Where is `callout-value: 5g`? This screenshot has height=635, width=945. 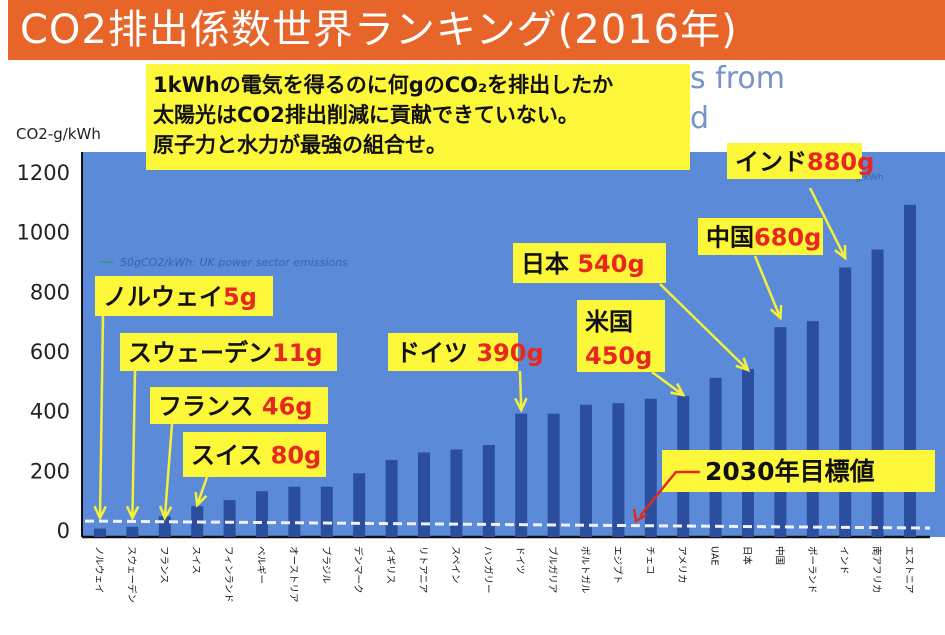 callout-value: 5g is located at coordinates (240, 297).